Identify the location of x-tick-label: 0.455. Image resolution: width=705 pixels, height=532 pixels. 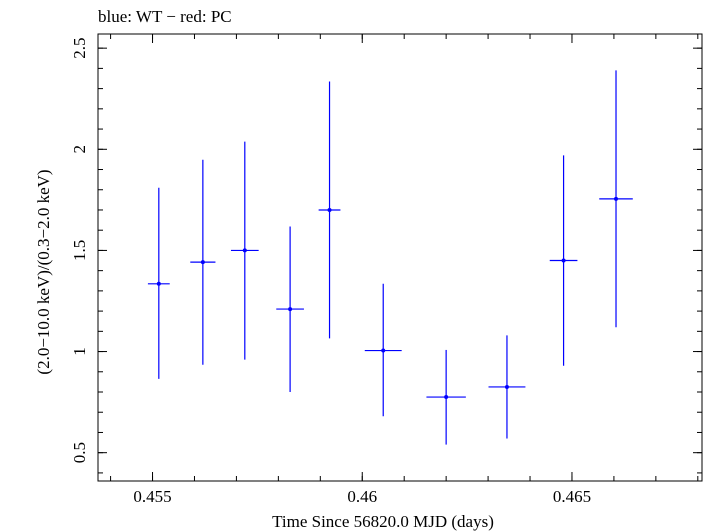
(152, 496).